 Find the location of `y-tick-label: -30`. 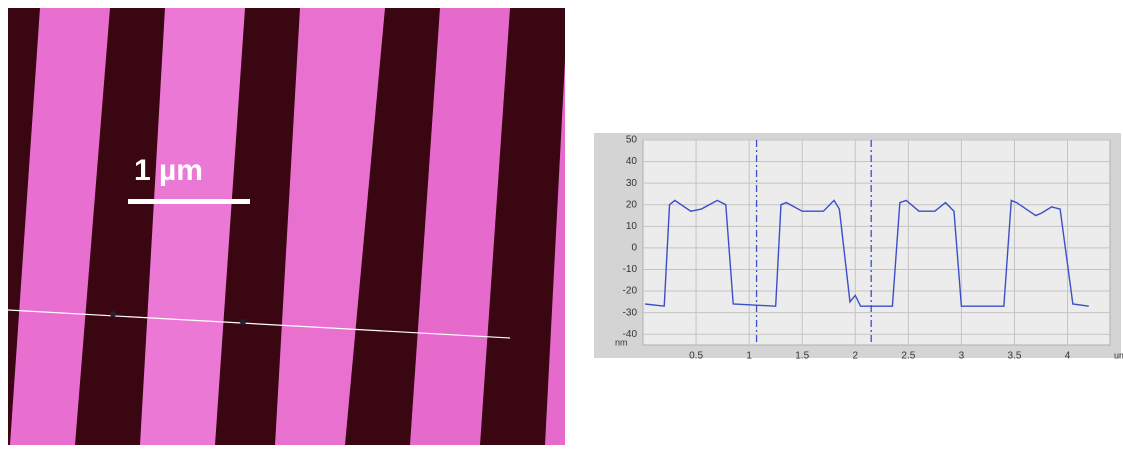

y-tick-label: -30 is located at coordinates (630, 312).